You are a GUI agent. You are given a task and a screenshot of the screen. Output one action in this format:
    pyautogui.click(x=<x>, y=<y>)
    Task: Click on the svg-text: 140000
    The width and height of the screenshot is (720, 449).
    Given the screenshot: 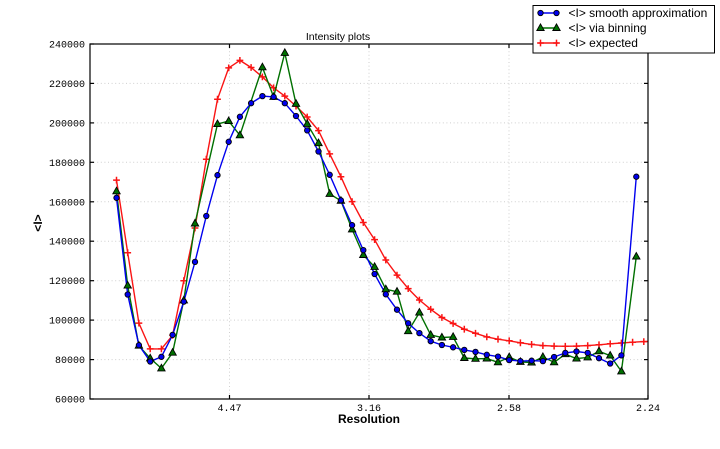 What is the action you would take?
    pyautogui.click(x=67, y=243)
    